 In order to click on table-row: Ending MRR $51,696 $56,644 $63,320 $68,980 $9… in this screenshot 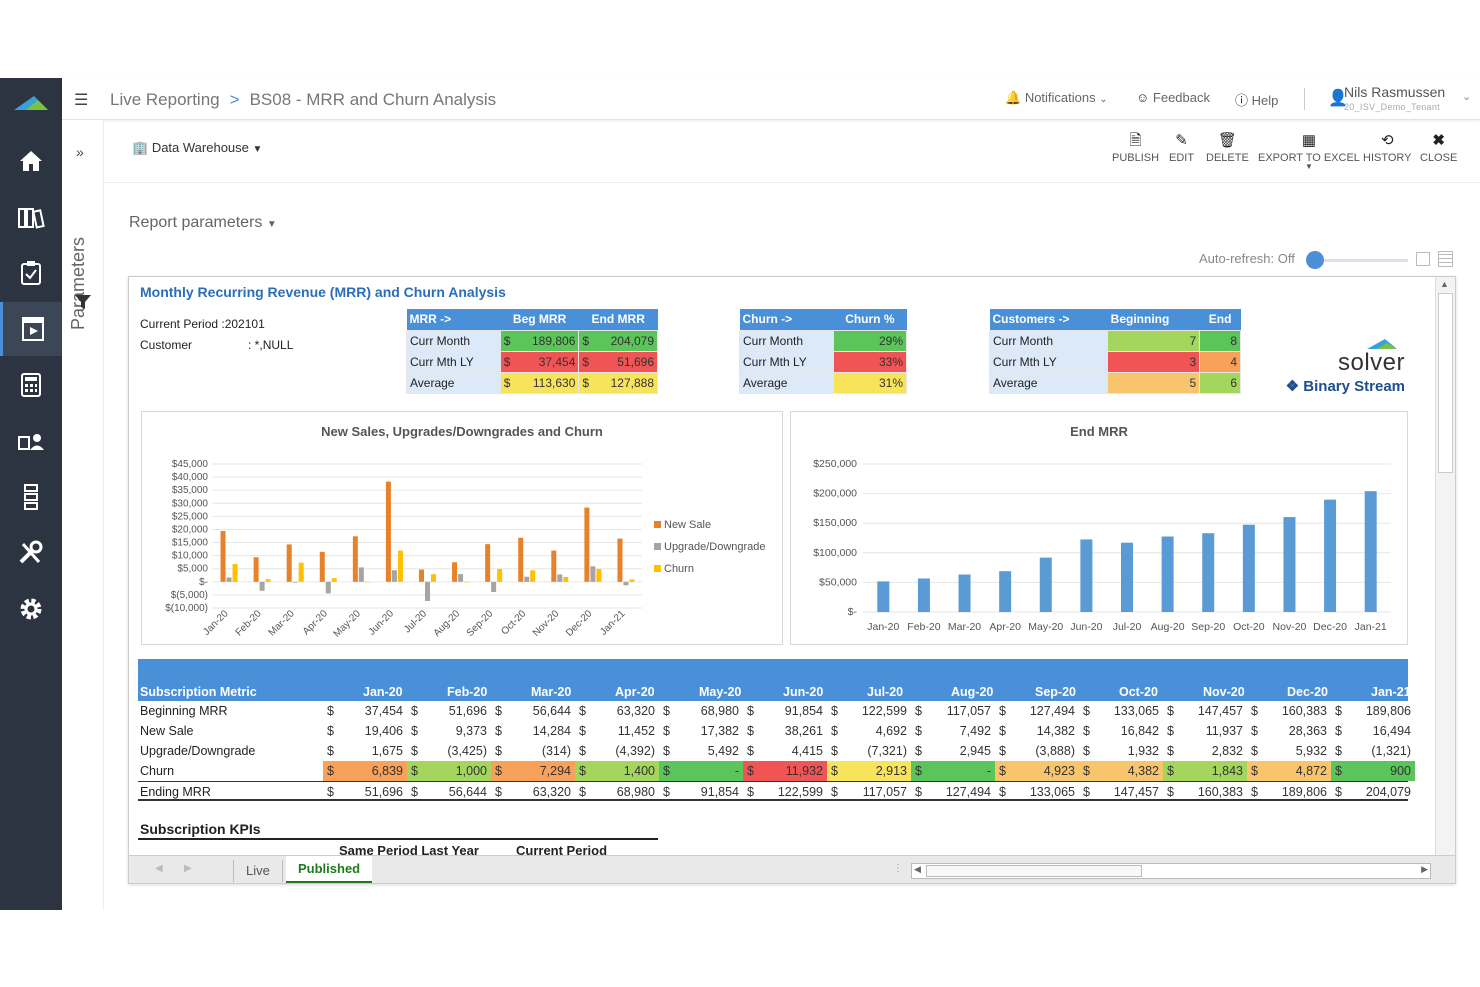, I will do `click(774, 791)`.